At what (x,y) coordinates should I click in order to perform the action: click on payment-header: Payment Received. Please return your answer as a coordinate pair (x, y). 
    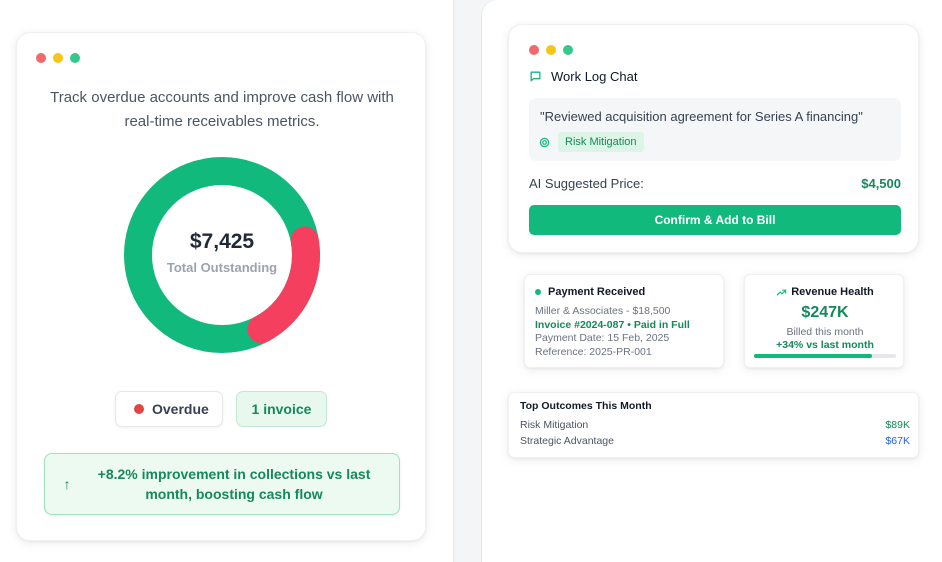
    Looking at the image, I should click on (590, 292).